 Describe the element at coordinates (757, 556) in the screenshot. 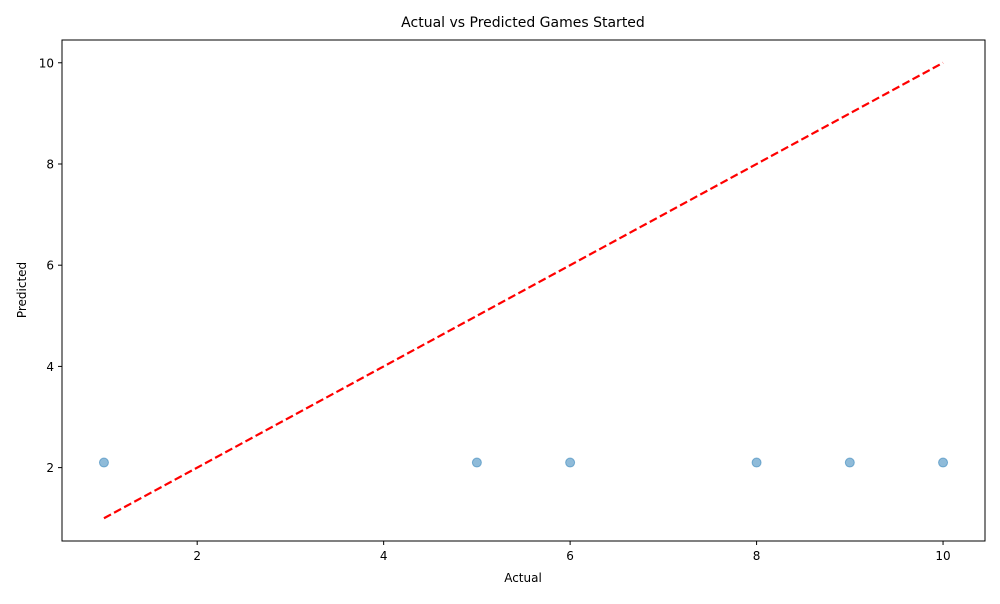

I see `x-tick-label-8: 8` at that location.